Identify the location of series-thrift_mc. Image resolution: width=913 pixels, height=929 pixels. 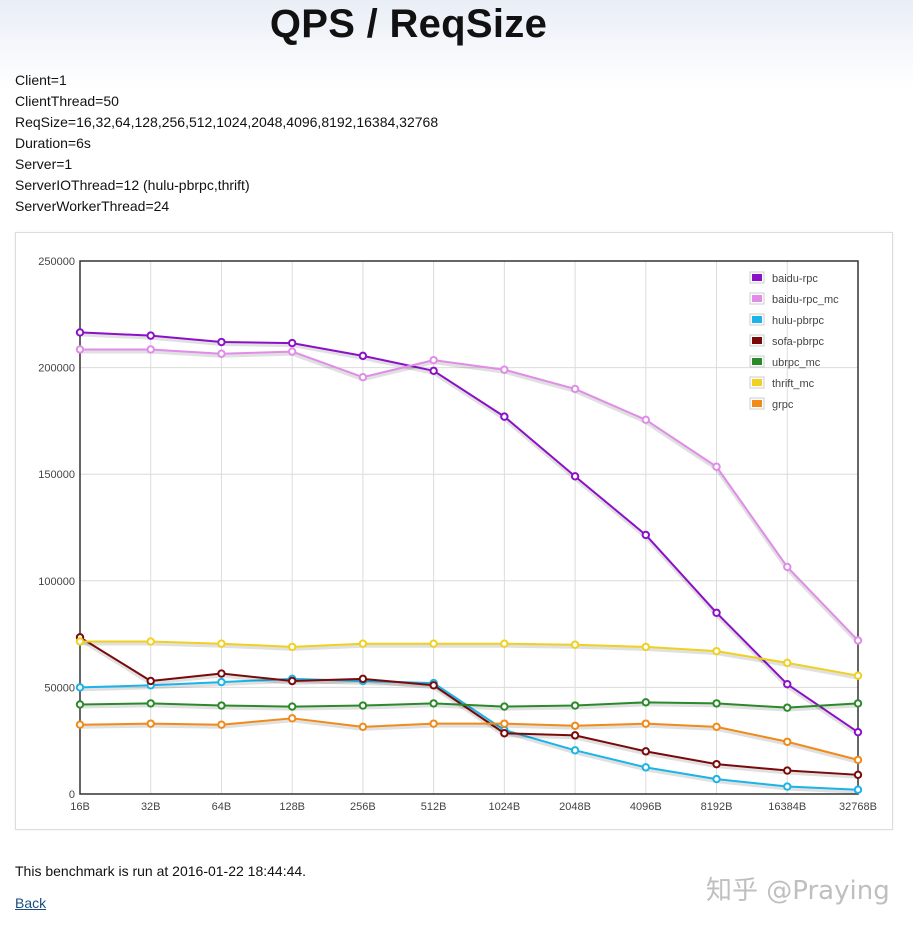
(469, 658).